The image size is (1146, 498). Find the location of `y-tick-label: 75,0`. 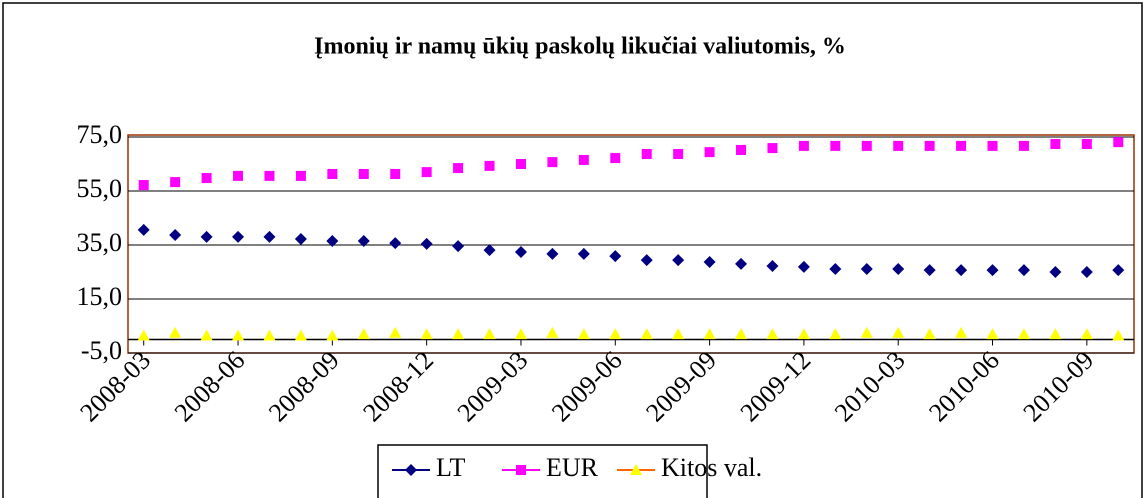

y-tick-label: 75,0 is located at coordinates (100, 134).